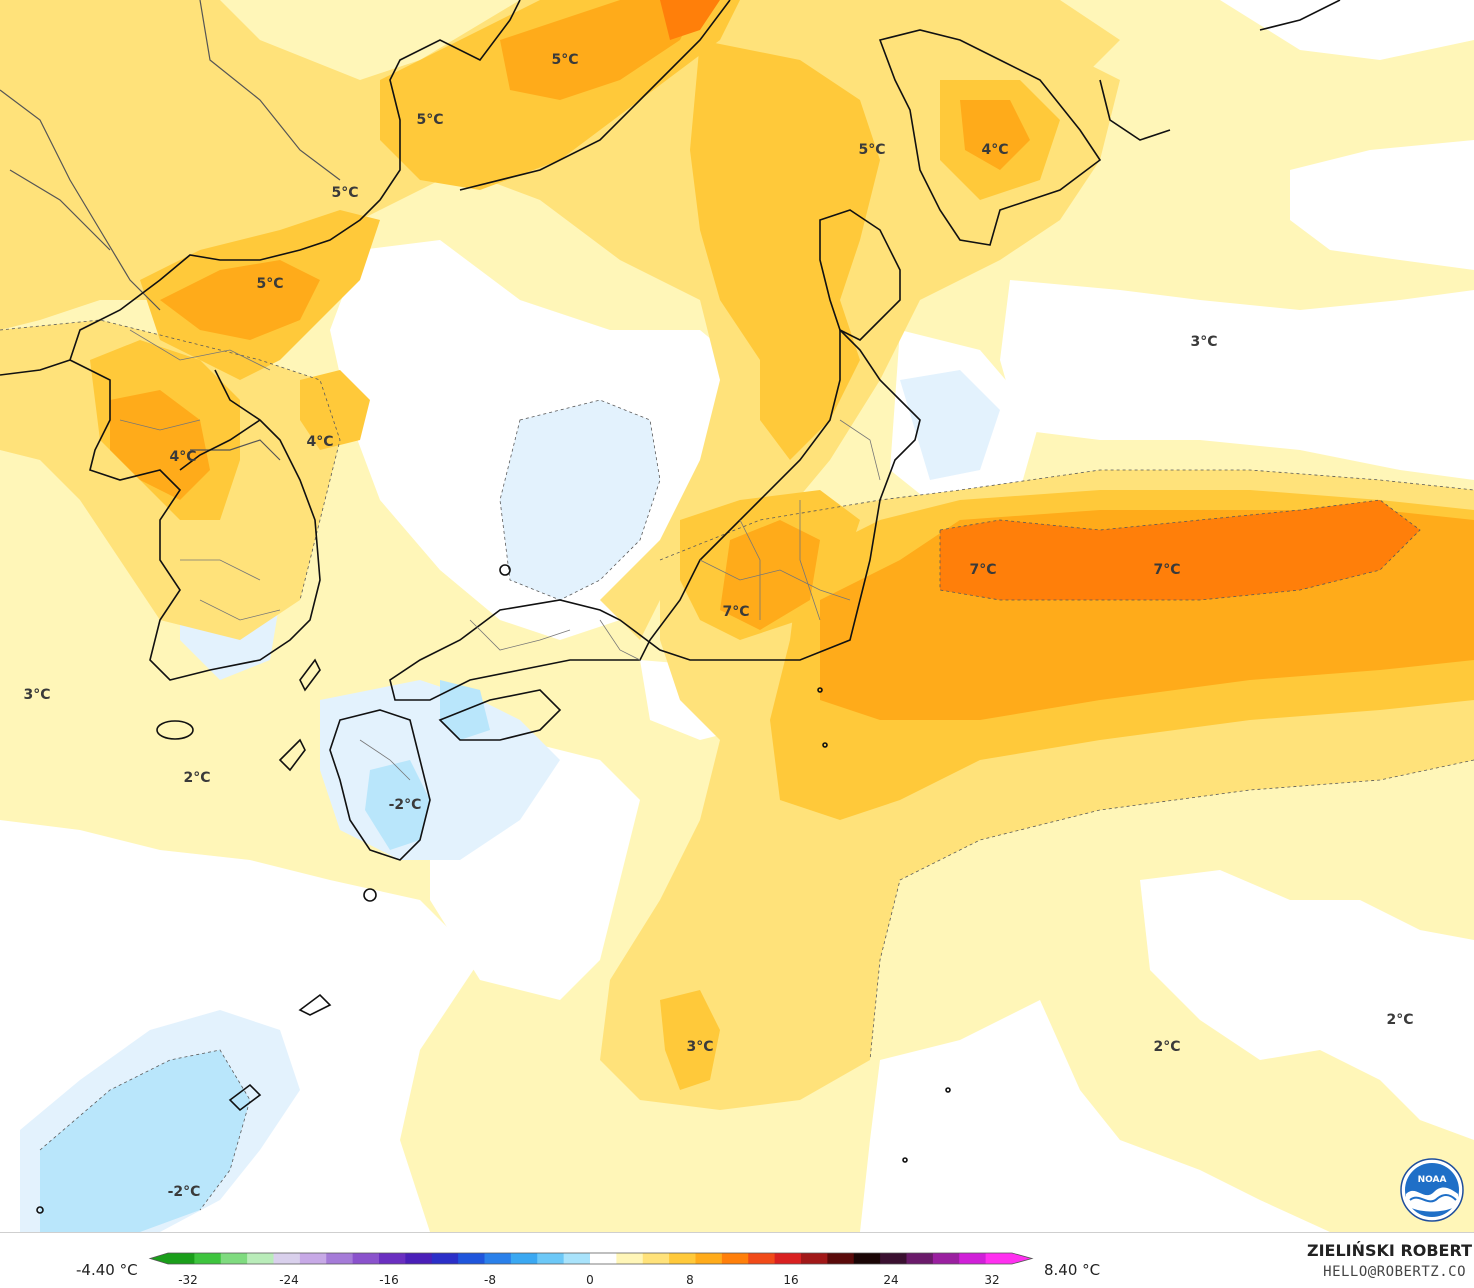  What do you see at coordinates (490, 1280) in the screenshot?
I see `legend-tick: -8` at bounding box center [490, 1280].